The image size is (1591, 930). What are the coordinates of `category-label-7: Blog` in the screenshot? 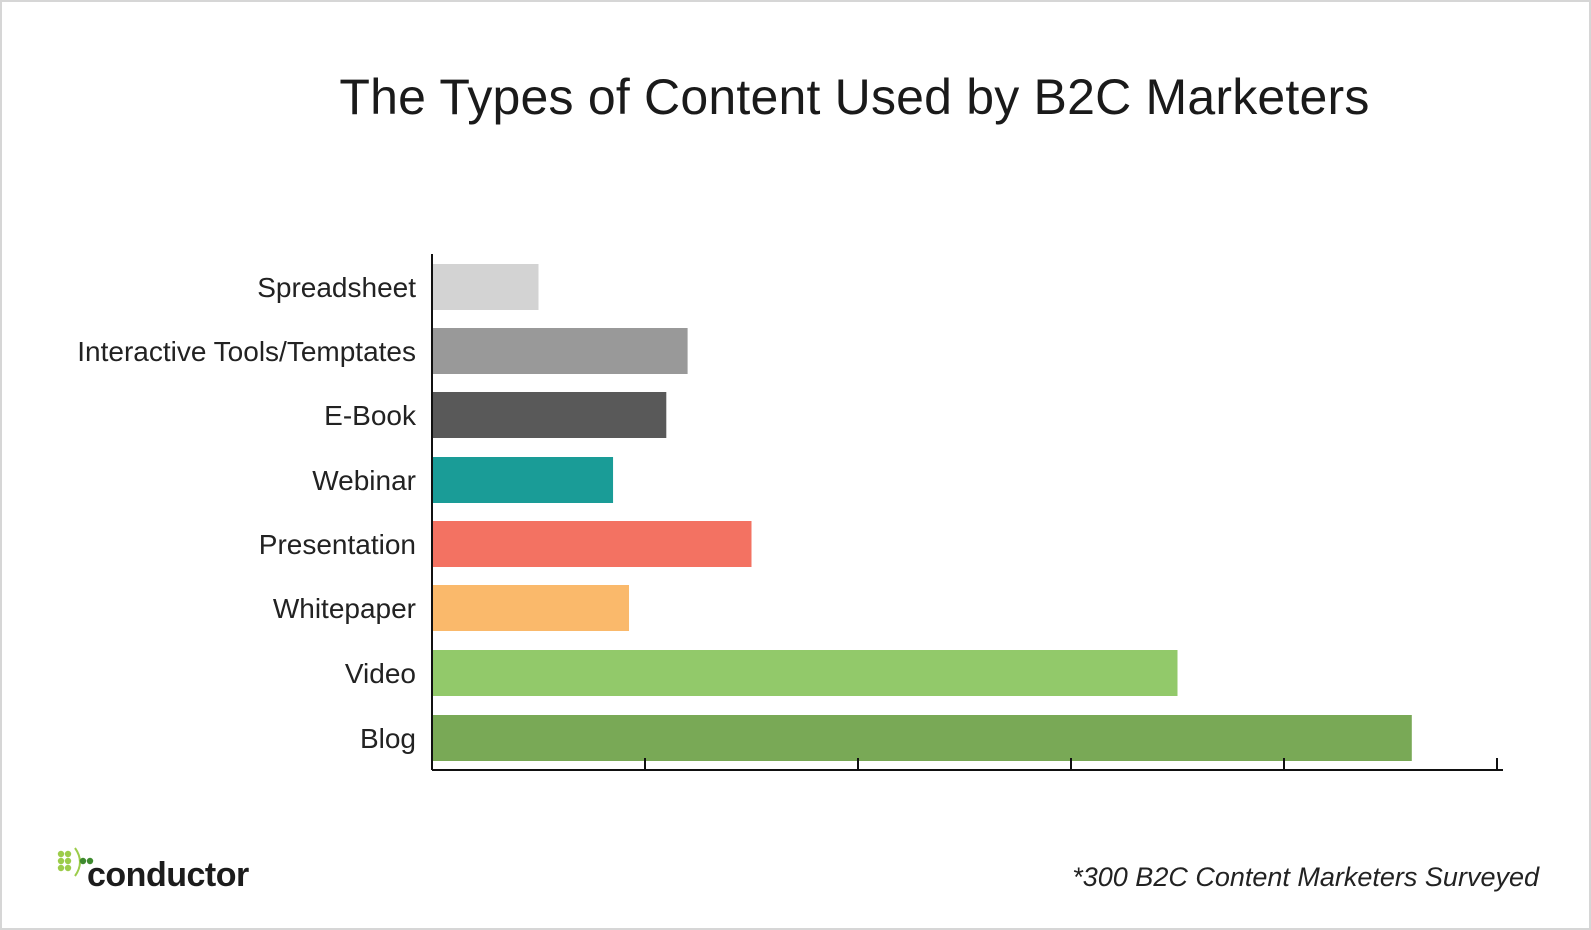 It's located at (388, 738).